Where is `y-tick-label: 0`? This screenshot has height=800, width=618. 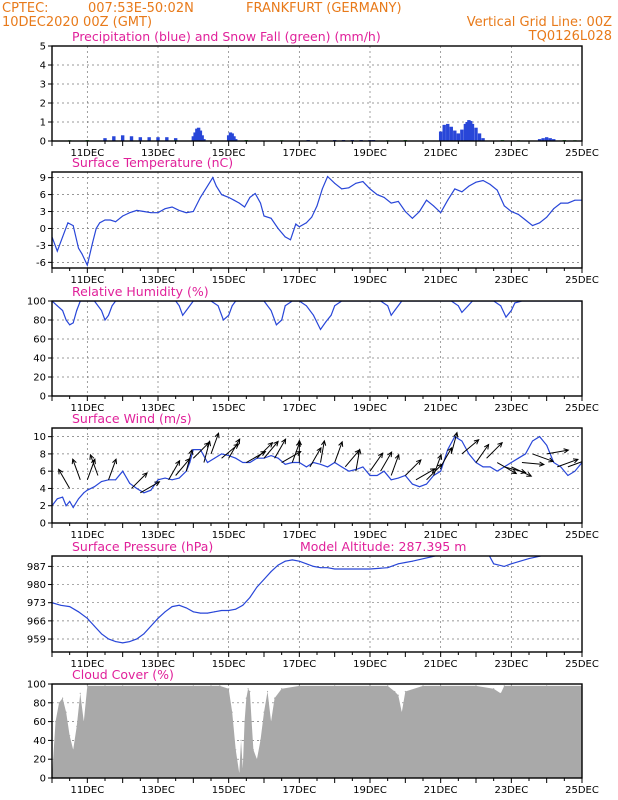 y-tick-label: 0 is located at coordinates (43, 779).